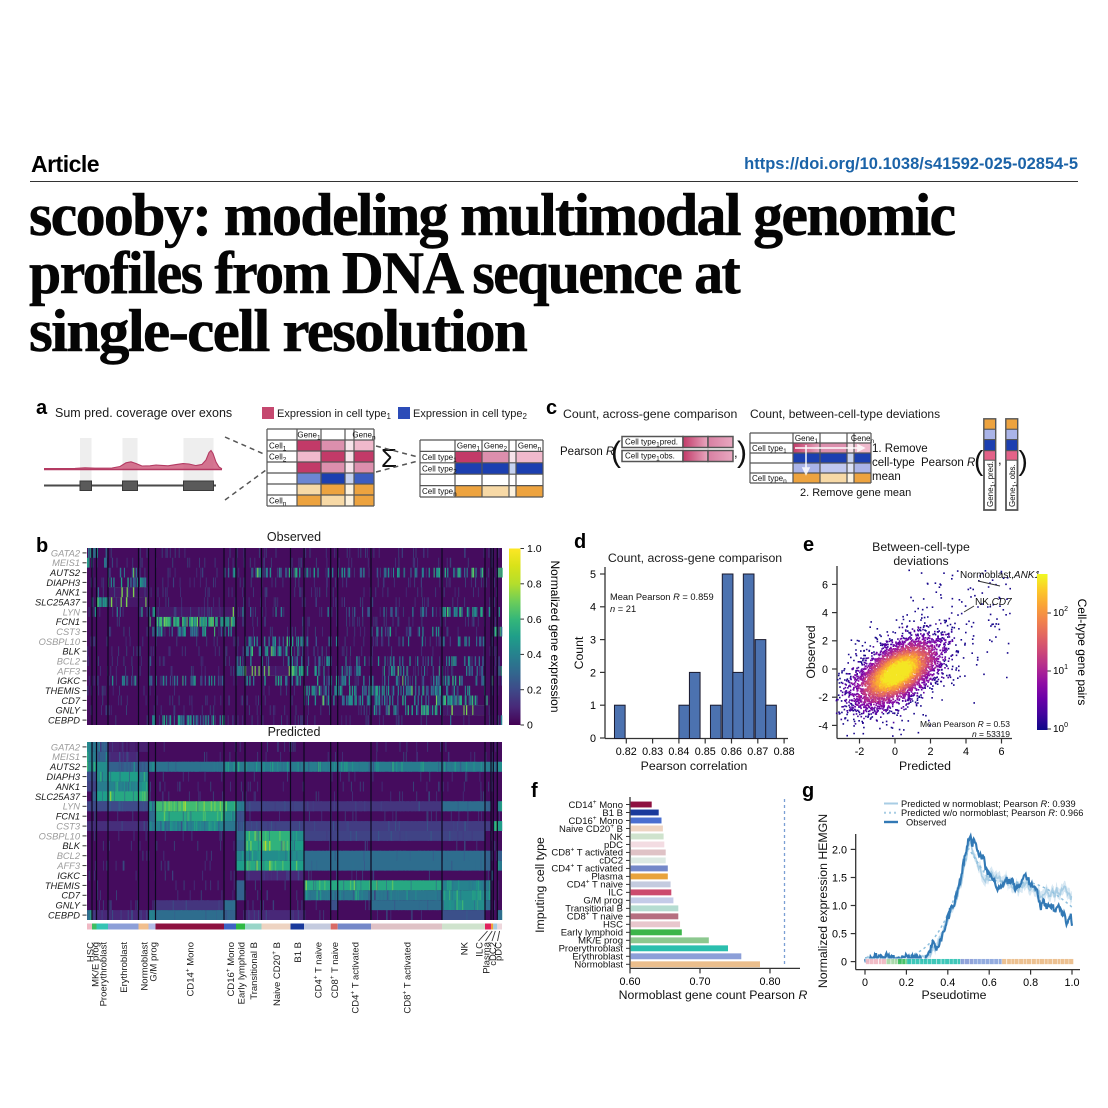  Describe the element at coordinates (626, 752) in the screenshot. I see `svg-text: 0.82` at that location.